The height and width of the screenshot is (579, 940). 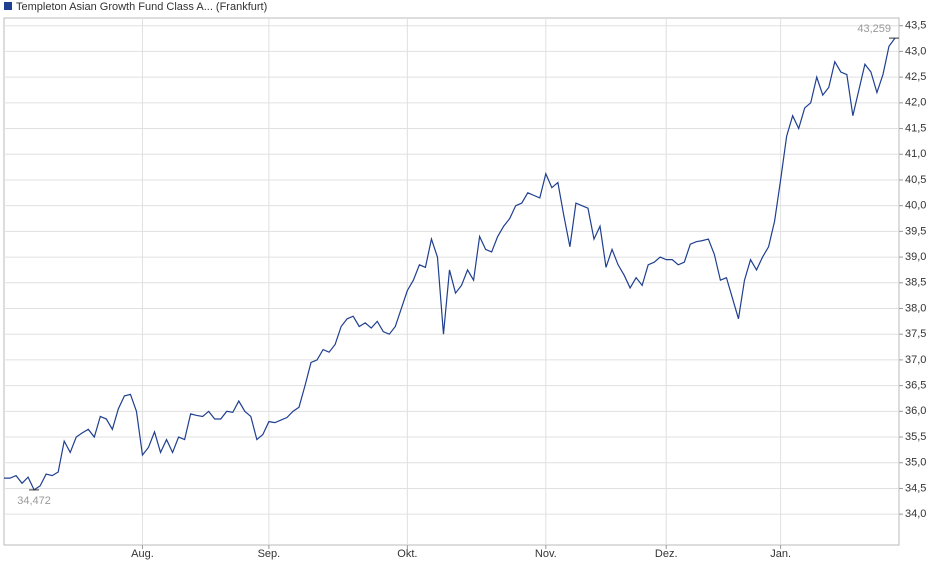 I want to click on x-tick-label: Jan., so click(x=780, y=554).